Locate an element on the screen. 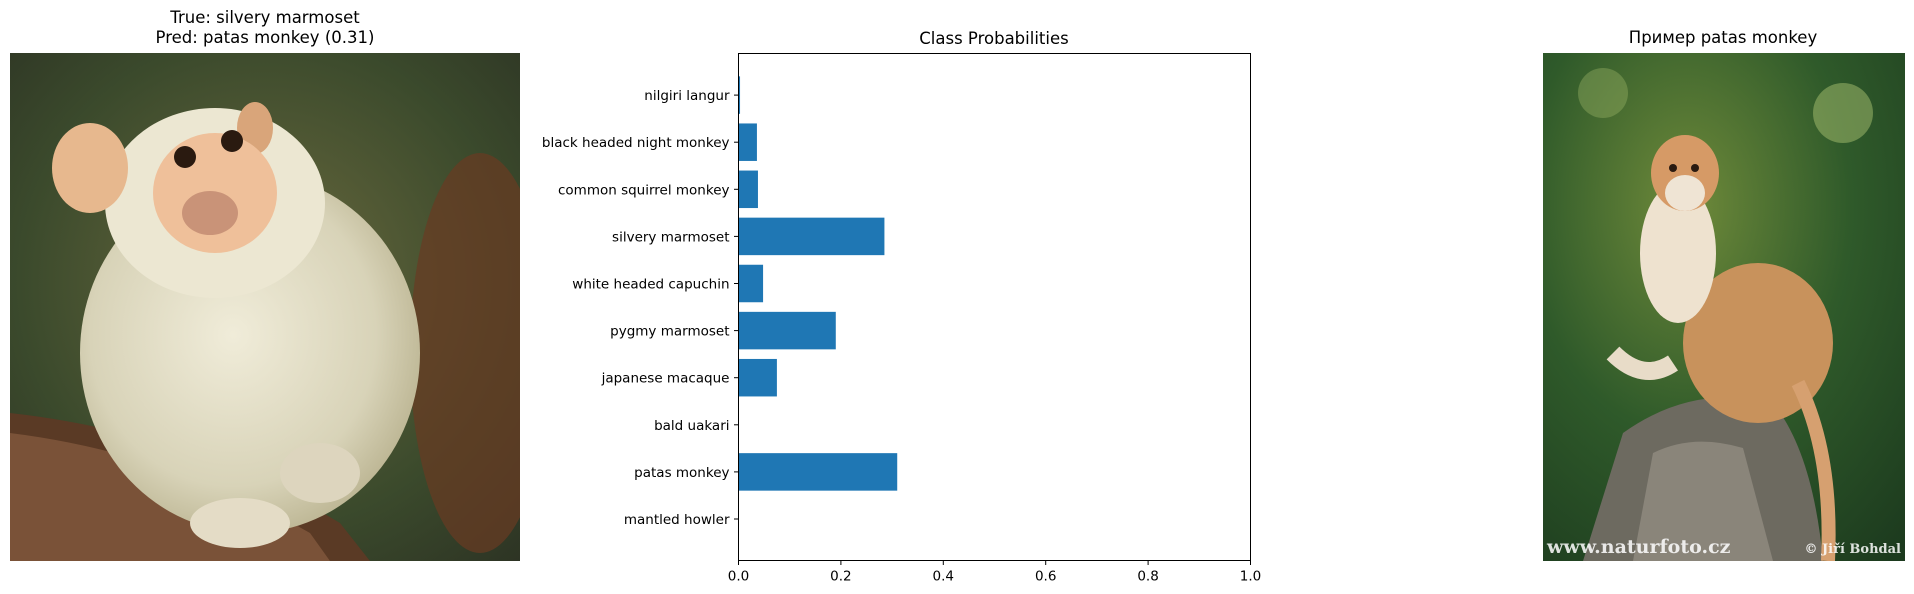 The image size is (1914, 594). y-tick-label: black headed night monkey is located at coordinates (636, 143).